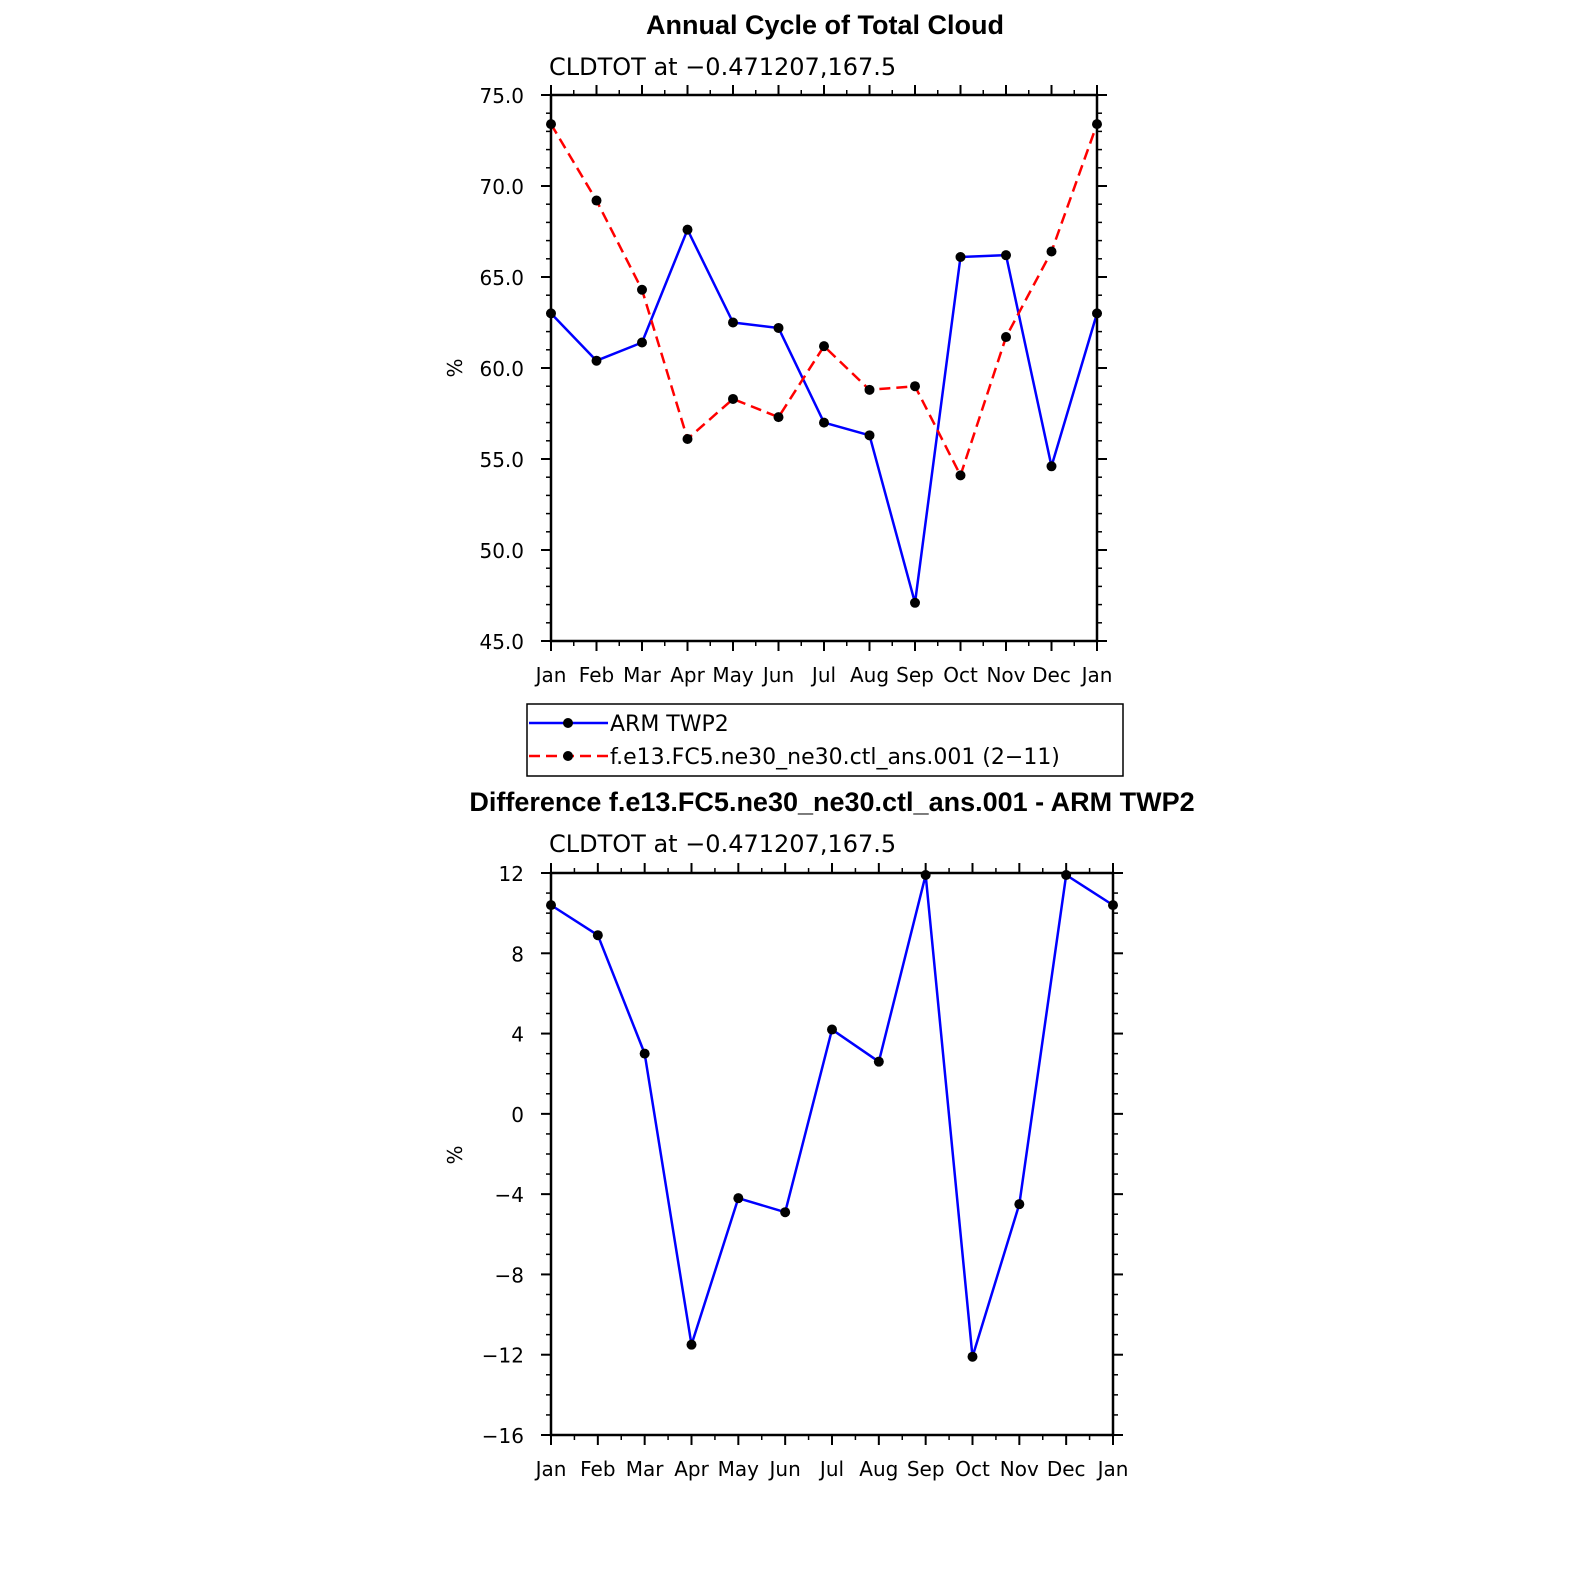 This screenshot has height=1575, width=1575. Describe the element at coordinates (503, 1356) in the screenshot. I see `y-tick-label: −12` at that location.